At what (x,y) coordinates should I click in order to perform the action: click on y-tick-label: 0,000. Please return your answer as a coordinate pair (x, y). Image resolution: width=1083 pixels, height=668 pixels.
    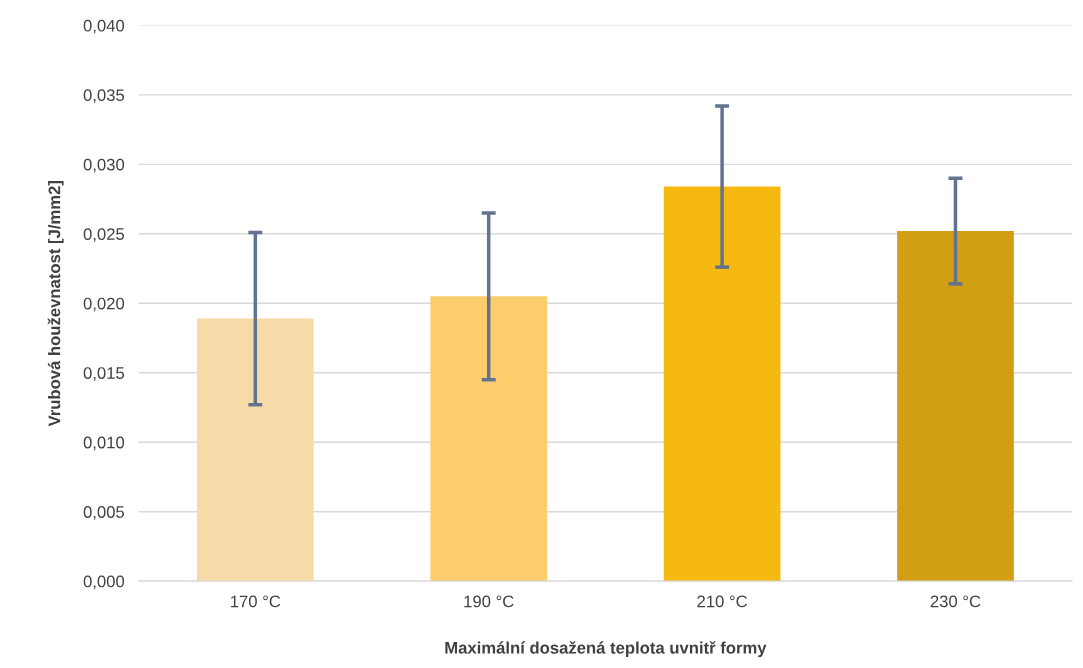
    Looking at the image, I should click on (104, 582).